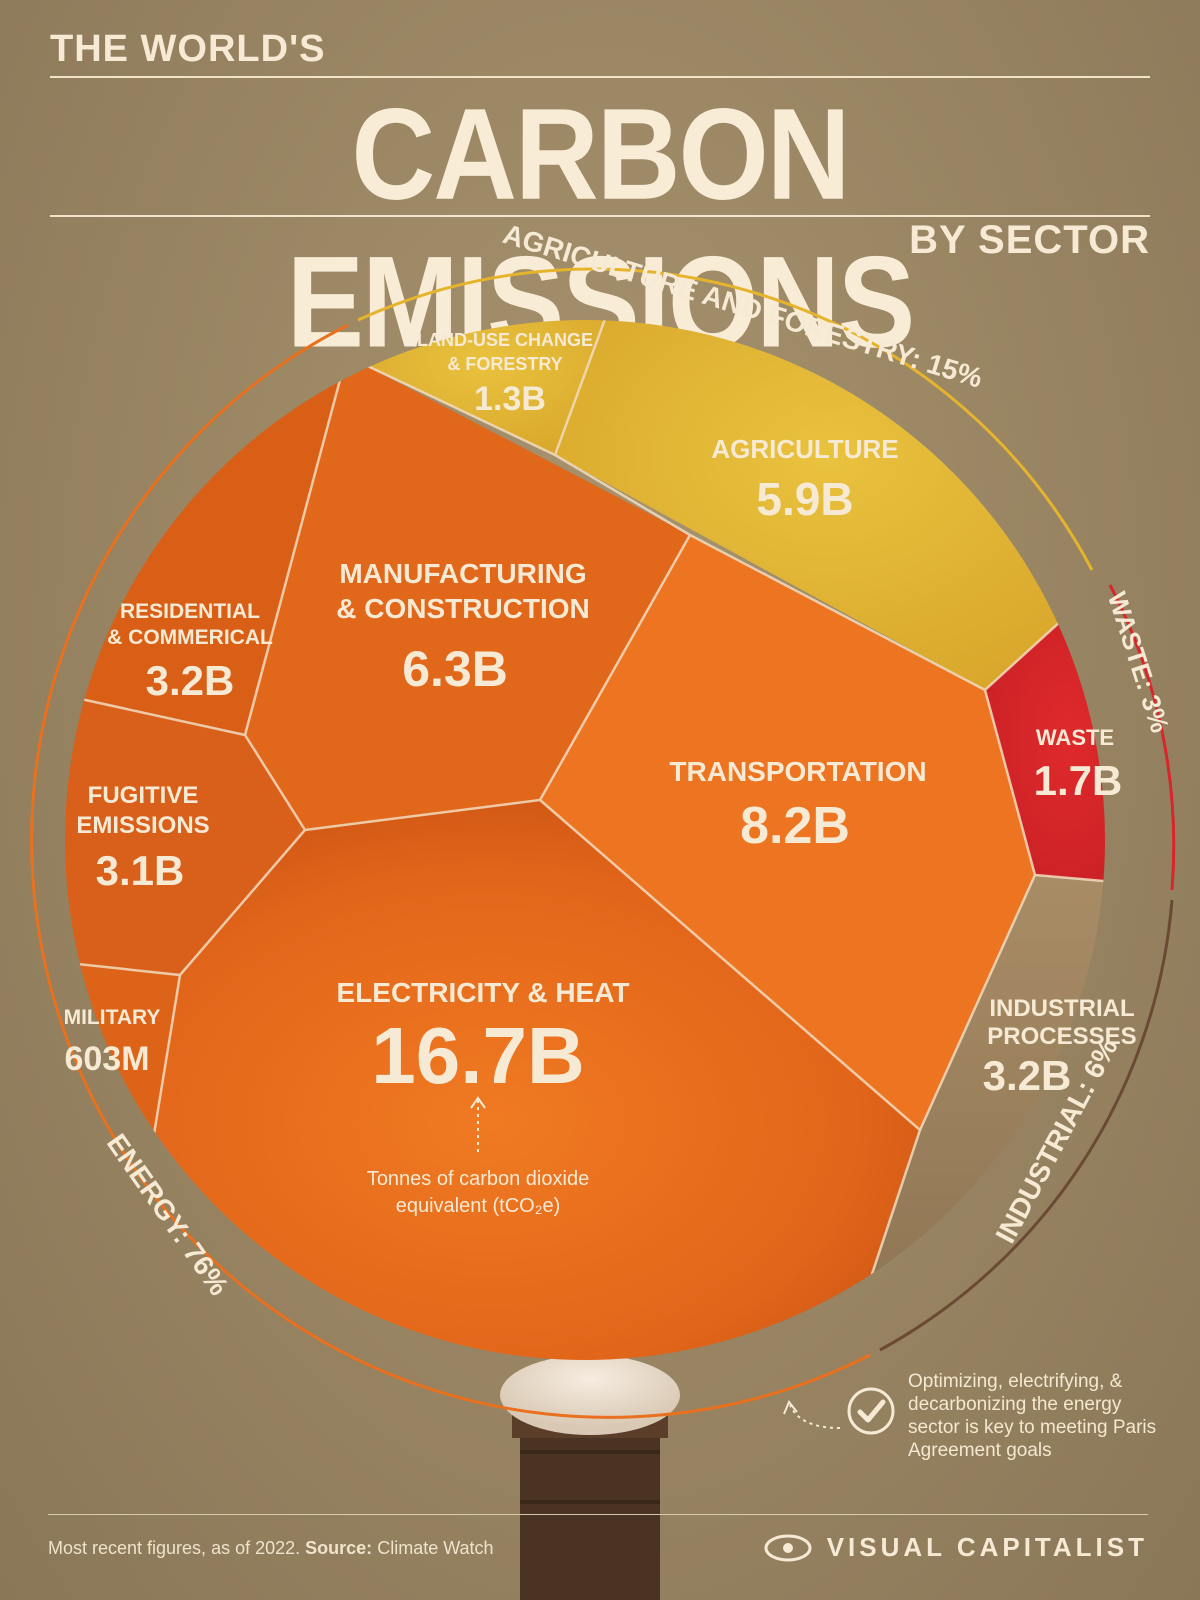 This screenshot has width=1200, height=1600. Describe the element at coordinates (795, 826) in the screenshot. I see `sector-value: 8.2B` at that location.